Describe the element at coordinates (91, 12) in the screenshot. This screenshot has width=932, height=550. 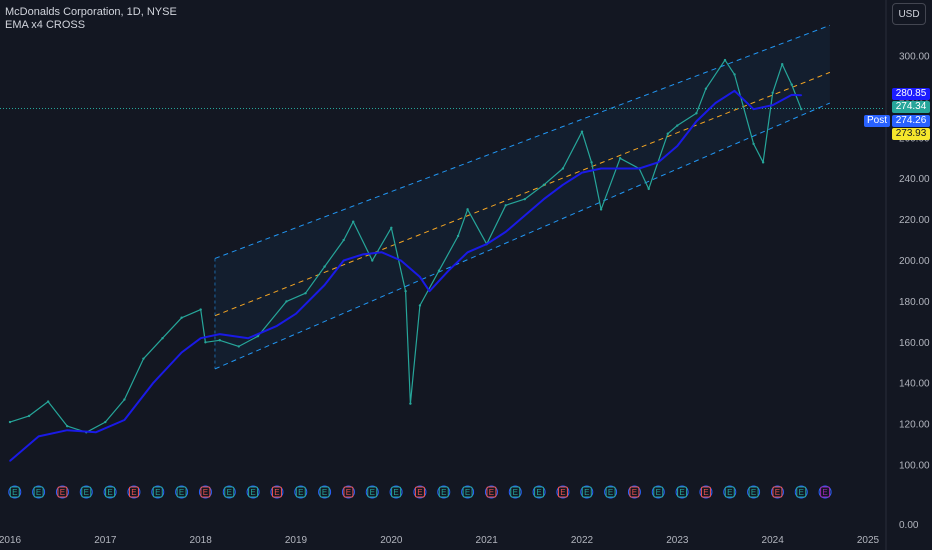
I see `symbol-title: McDonalds Corporation, 1D, NYSE` at that location.